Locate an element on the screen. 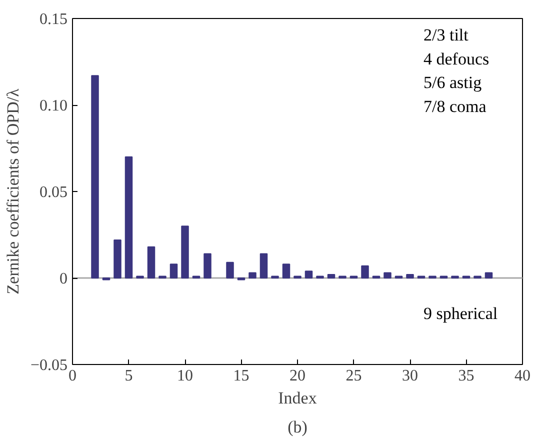 The image size is (540, 441). x-tick-label: 30 is located at coordinates (410, 376).